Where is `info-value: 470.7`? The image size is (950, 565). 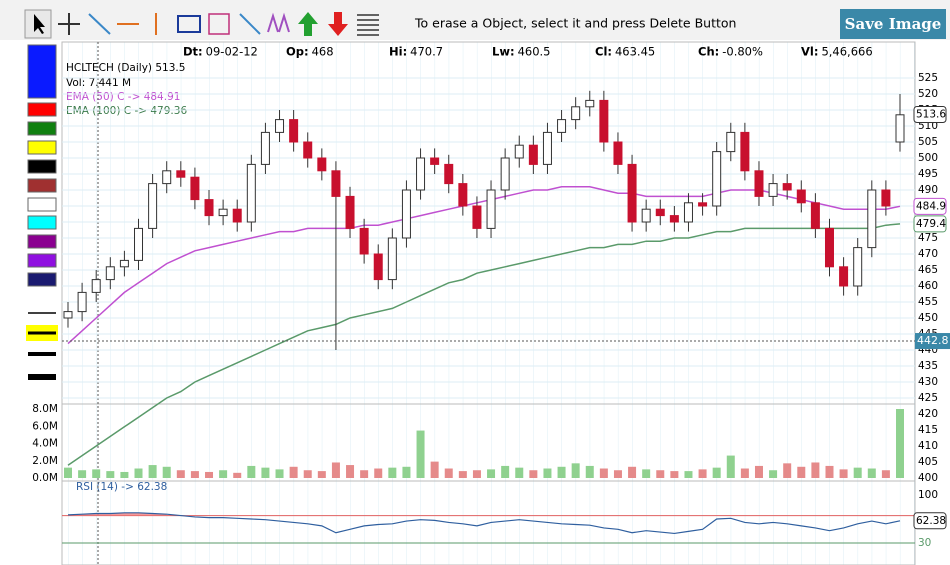
info-value: 470.7 is located at coordinates (426, 52).